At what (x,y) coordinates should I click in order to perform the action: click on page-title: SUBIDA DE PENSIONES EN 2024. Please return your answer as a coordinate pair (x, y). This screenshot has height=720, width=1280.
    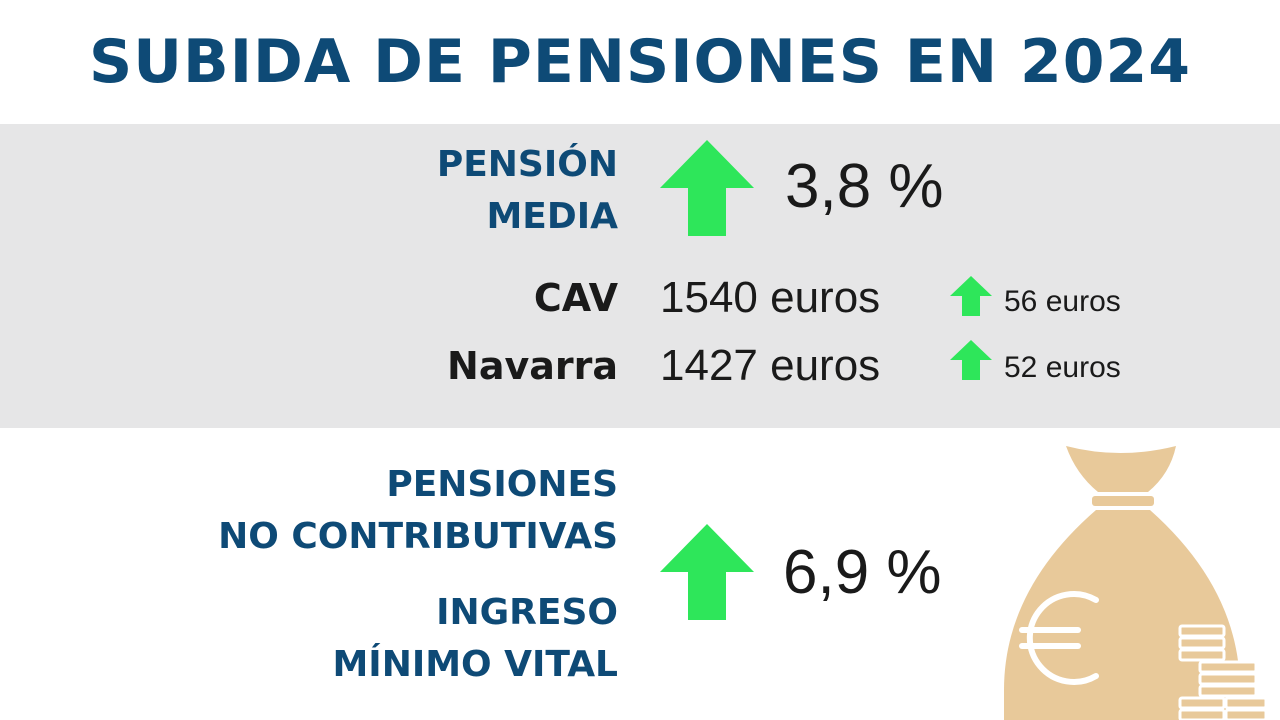
    Looking at the image, I should click on (640, 62).